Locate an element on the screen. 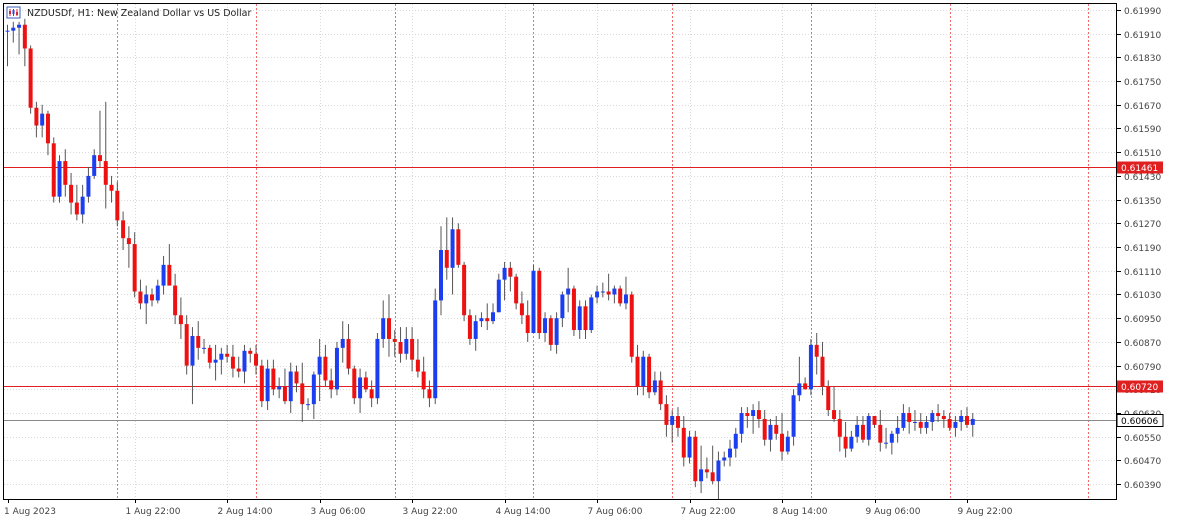  y-tick-label: 0.61110 is located at coordinates (1142, 273).